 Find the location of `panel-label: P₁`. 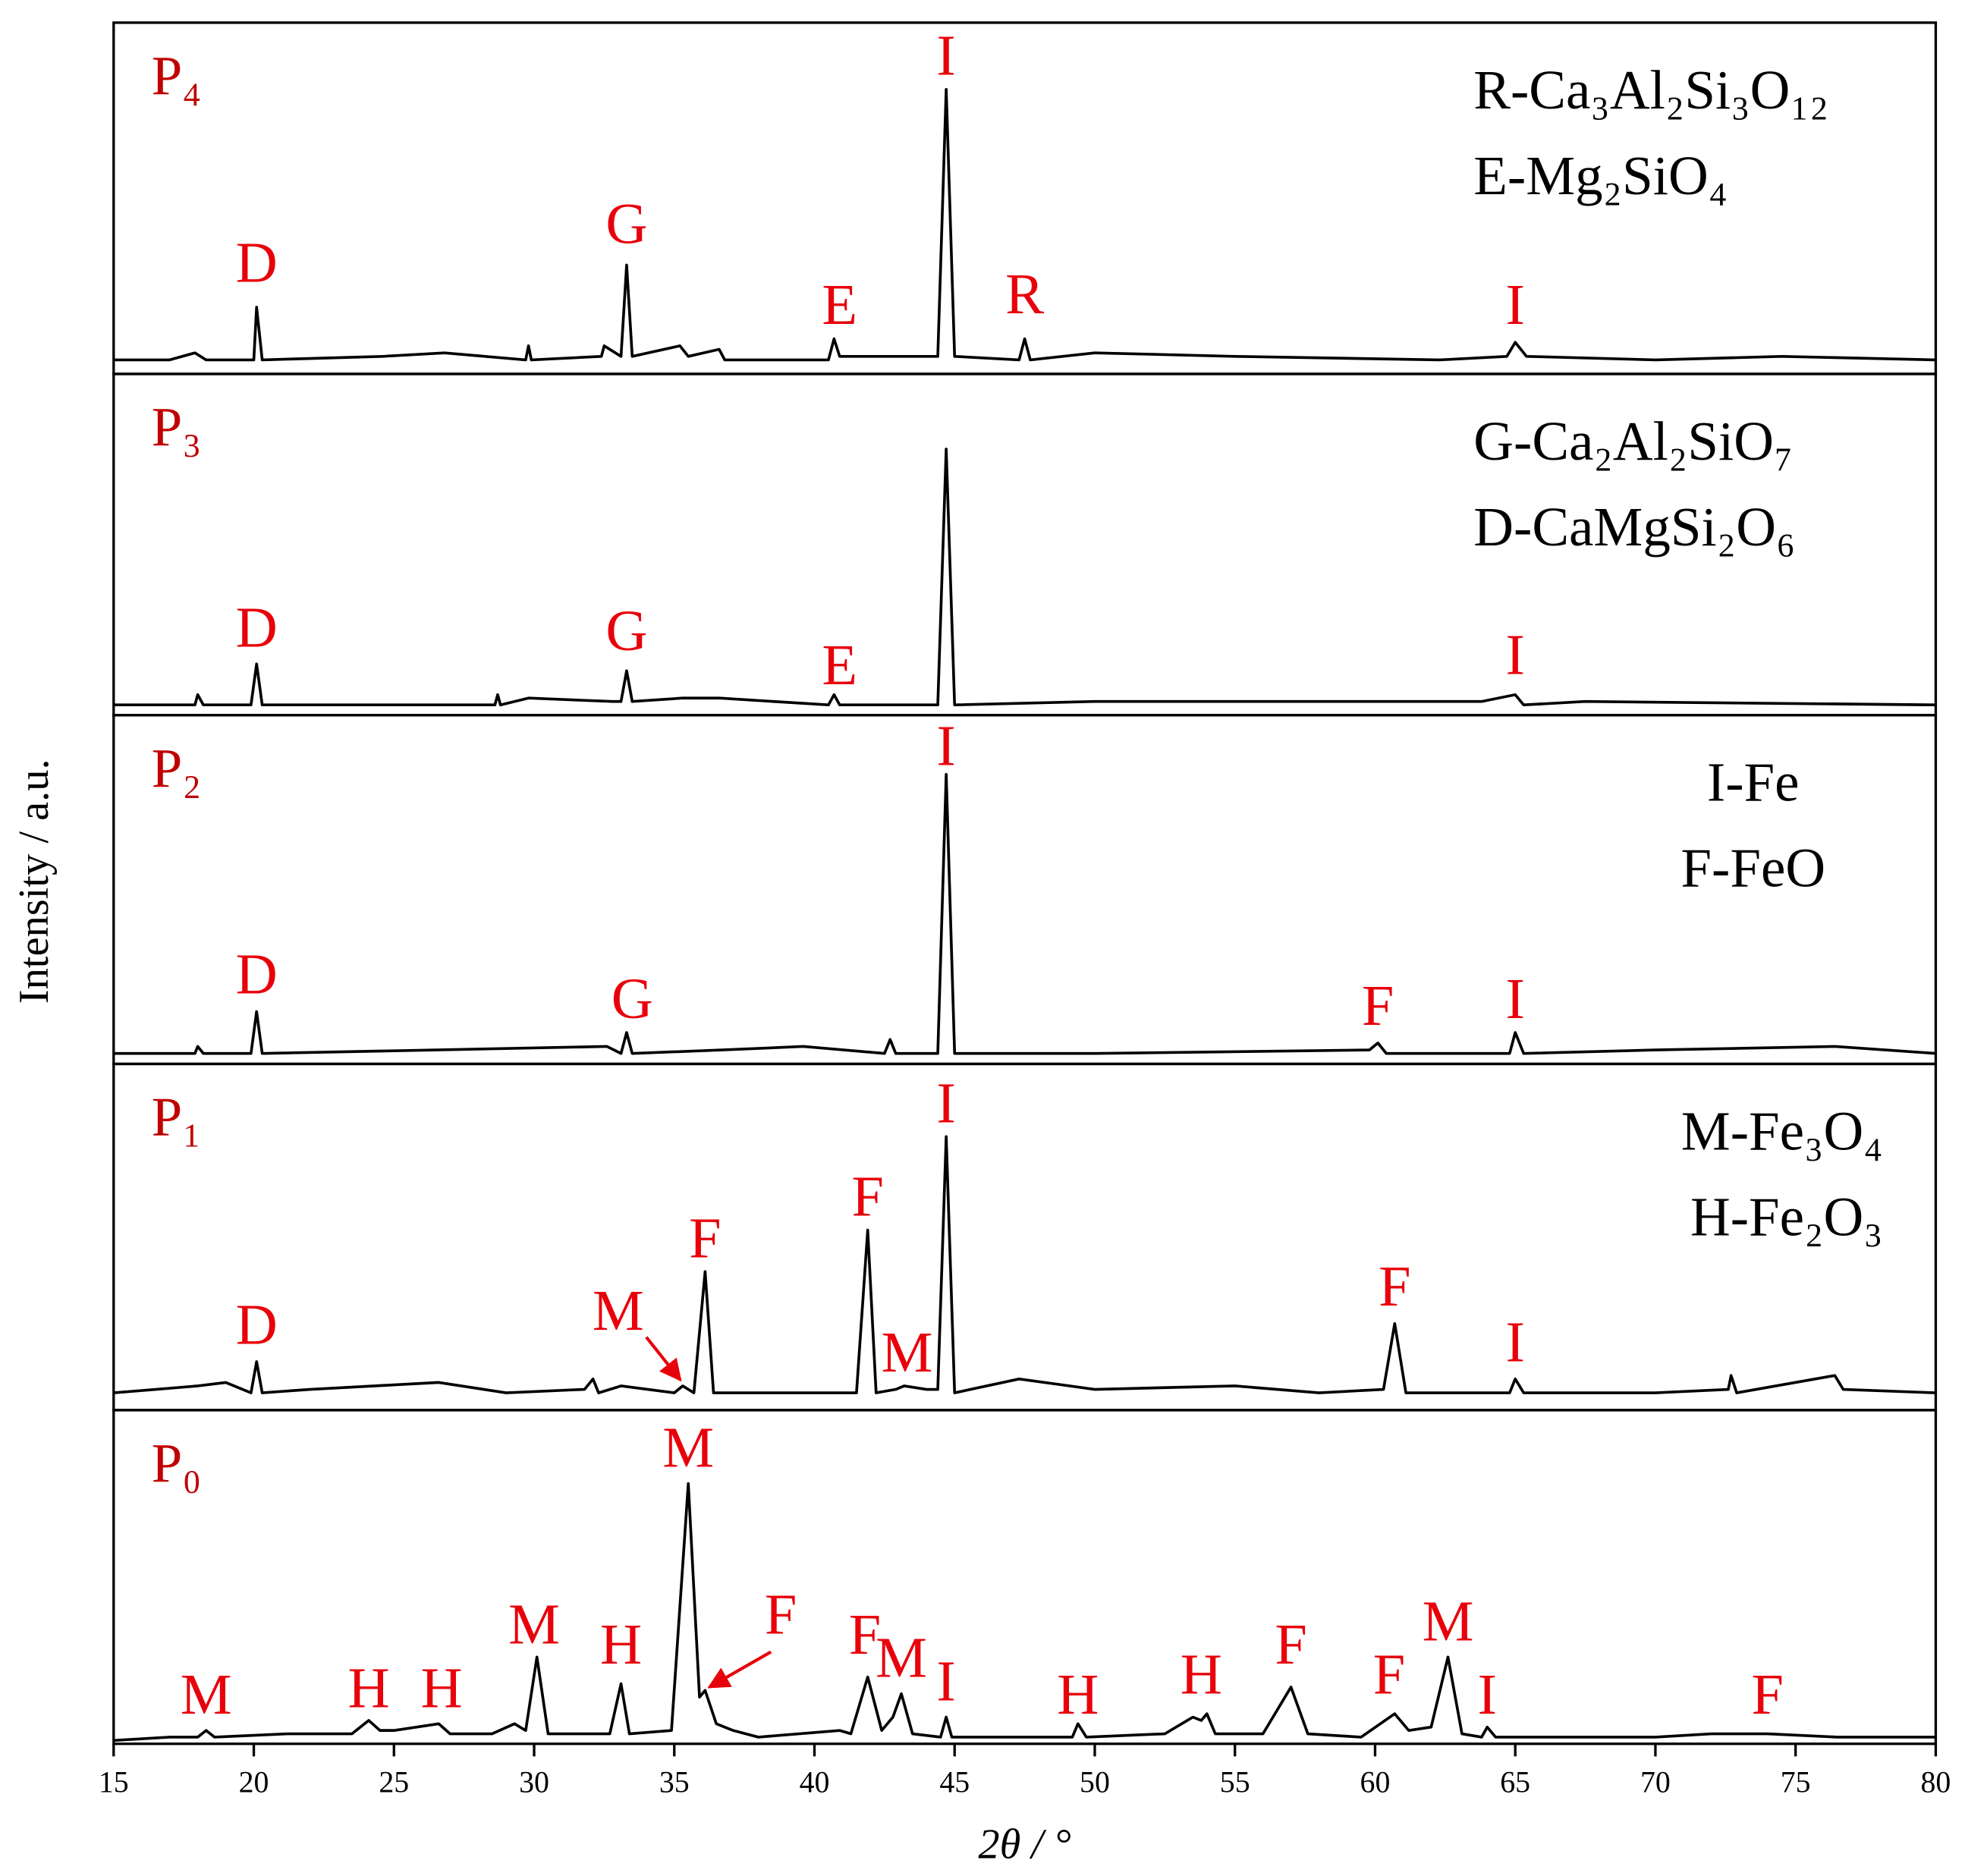

panel-label: P₁ is located at coordinates (177, 1117).